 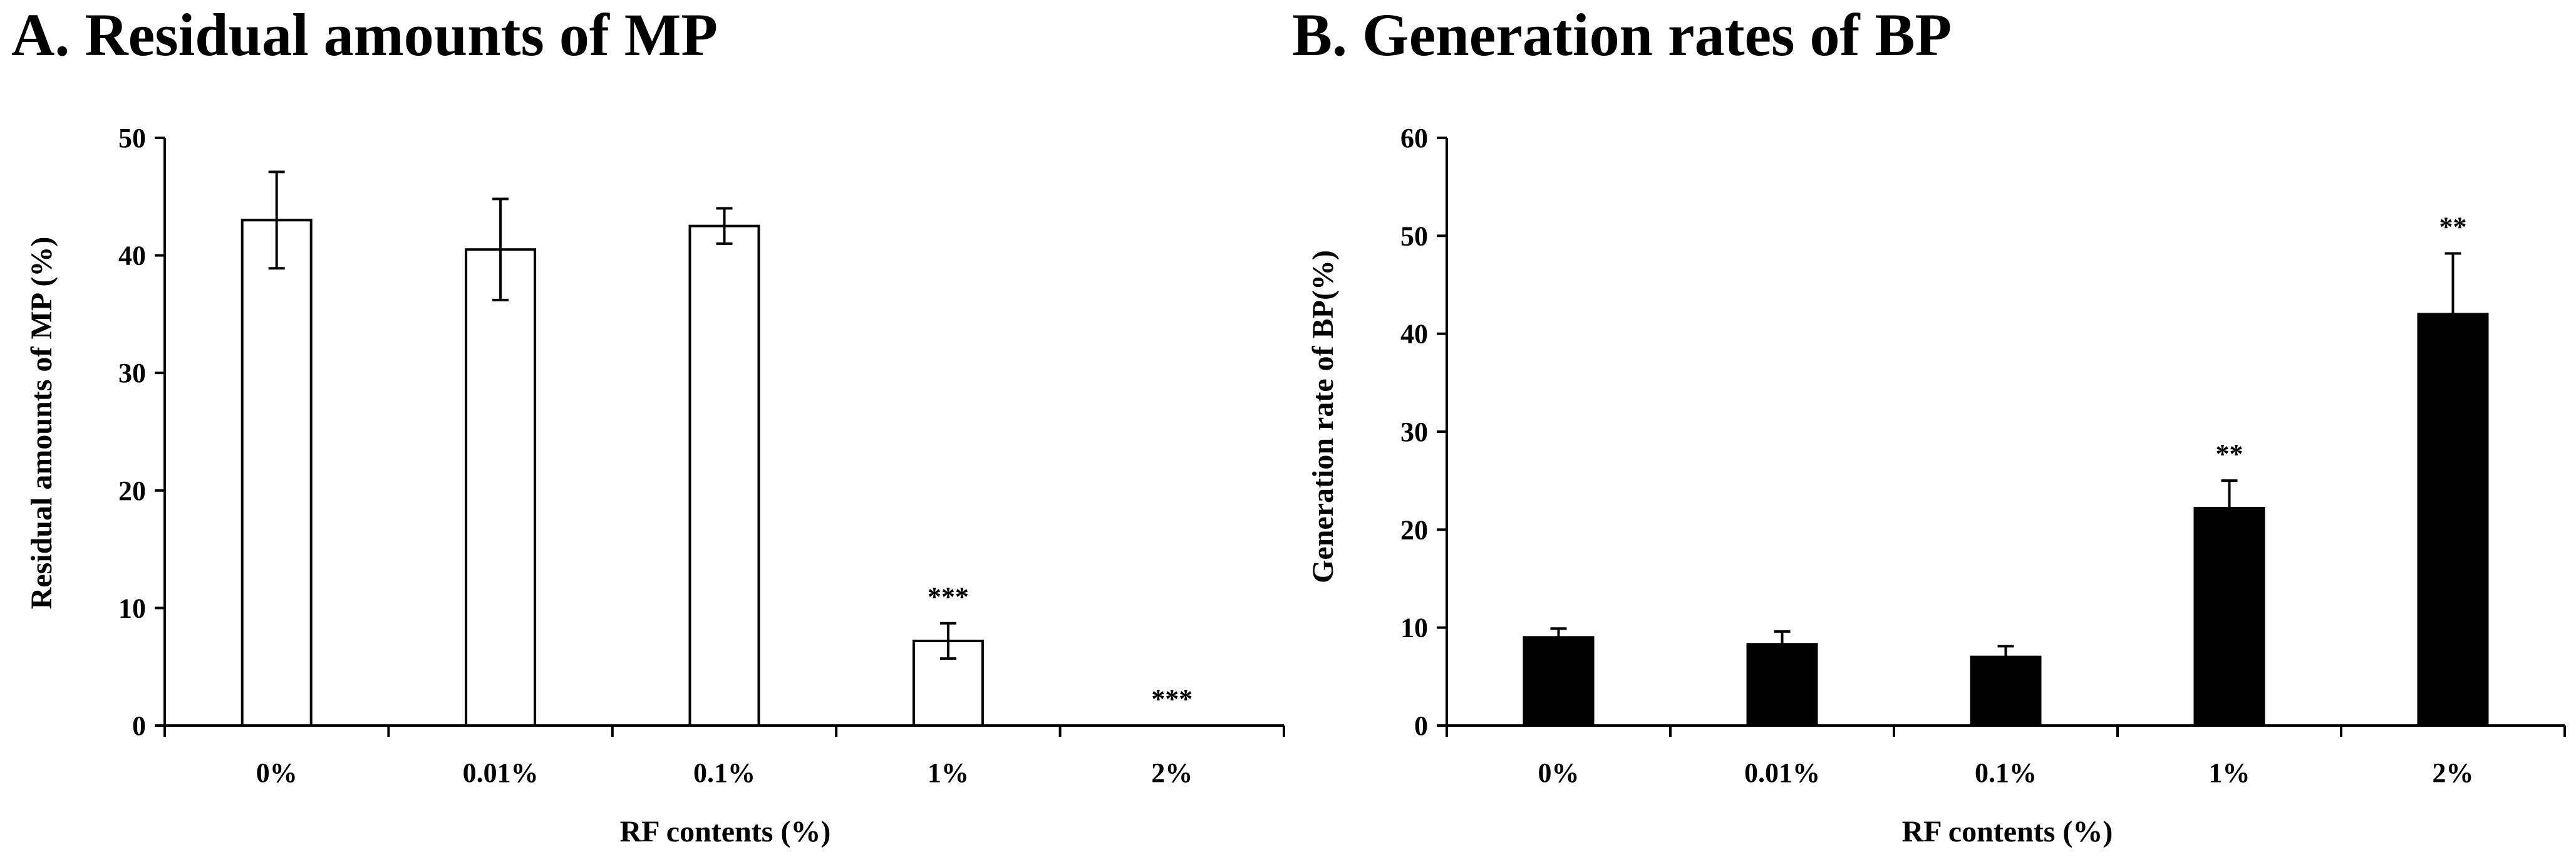 I want to click on panel-a-x-tick-label: 0.01%, so click(x=501, y=772).